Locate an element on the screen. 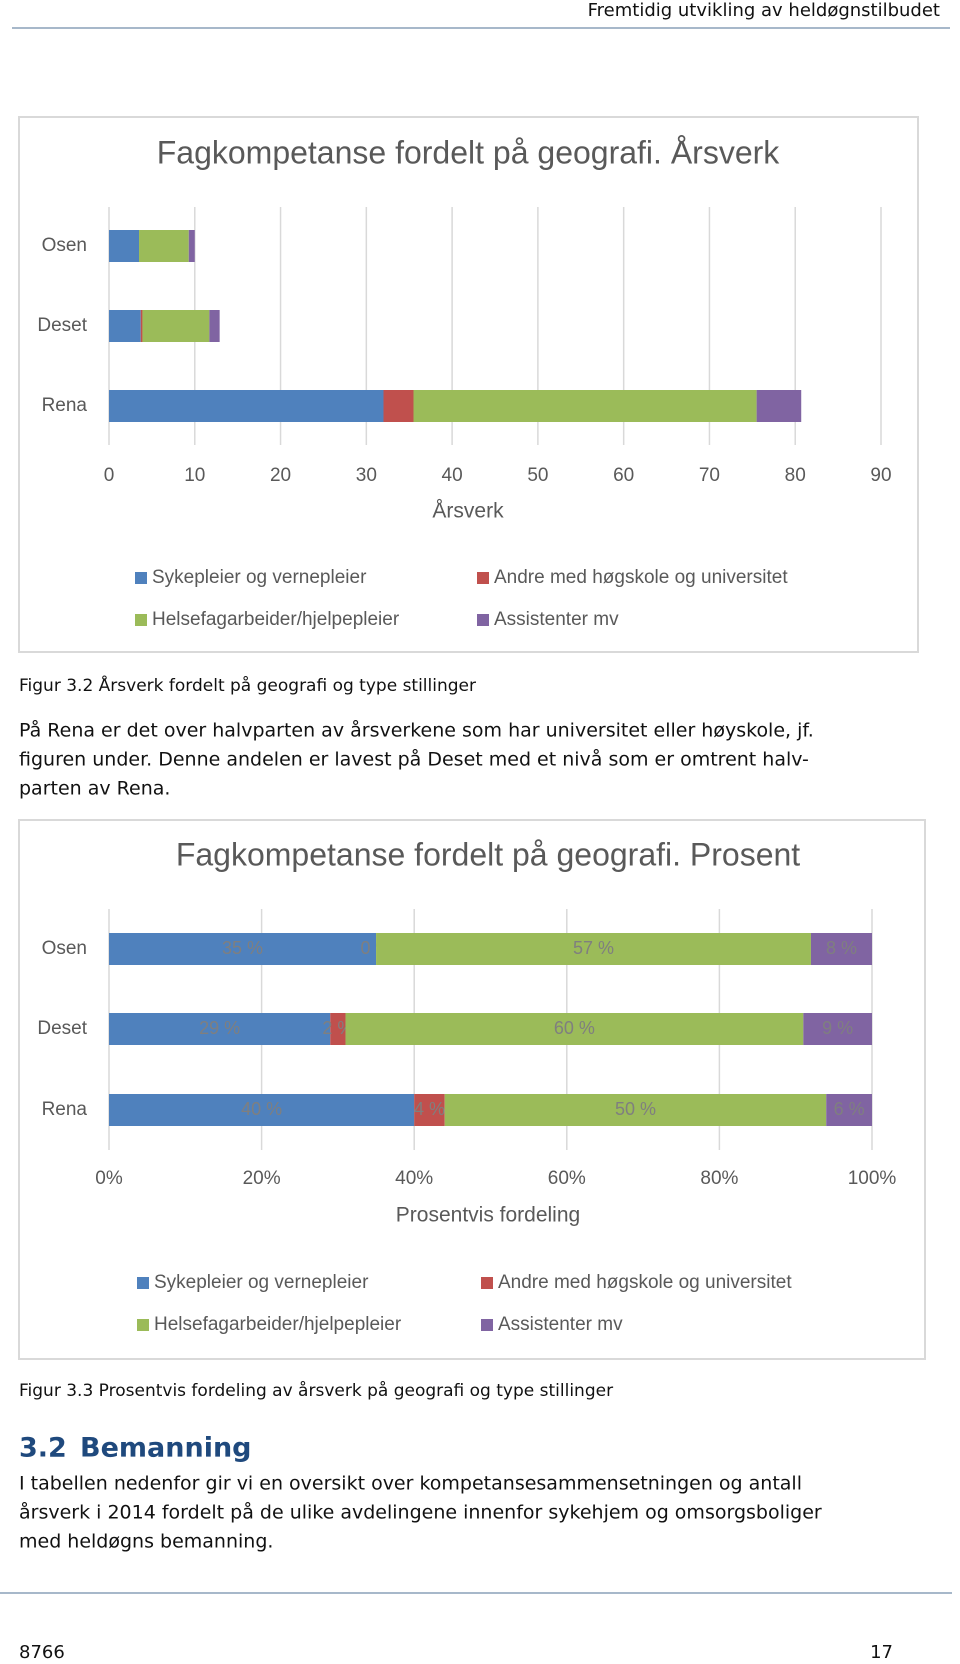 The height and width of the screenshot is (1664, 960). x-tick-label: 90 is located at coordinates (880, 475).